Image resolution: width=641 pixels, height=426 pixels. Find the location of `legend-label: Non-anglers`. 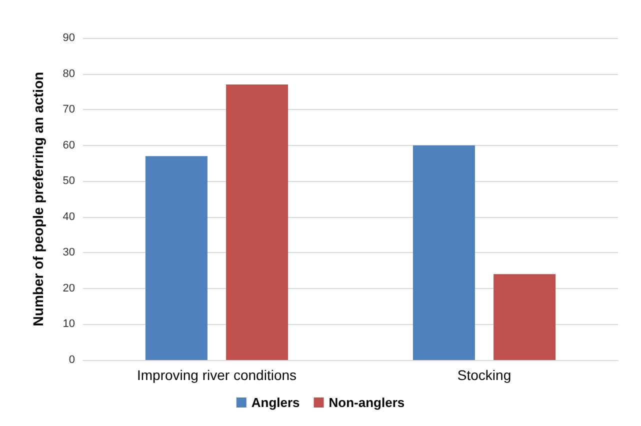

legend-label: Non-anglers is located at coordinates (366, 402).